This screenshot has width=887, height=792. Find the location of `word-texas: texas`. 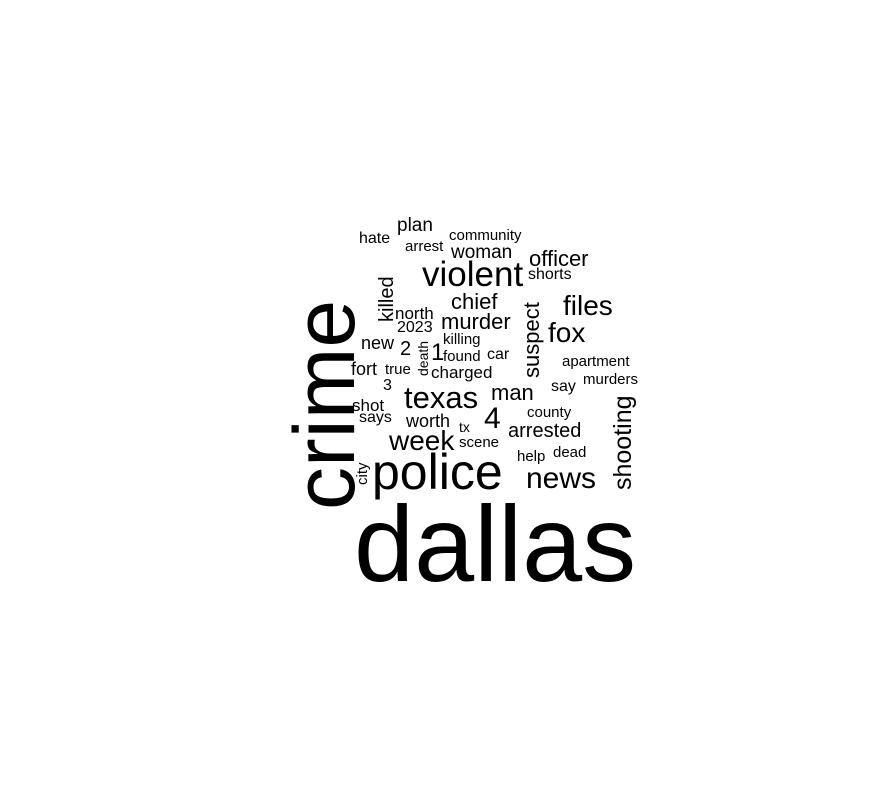

word-texas: texas is located at coordinates (441, 397).